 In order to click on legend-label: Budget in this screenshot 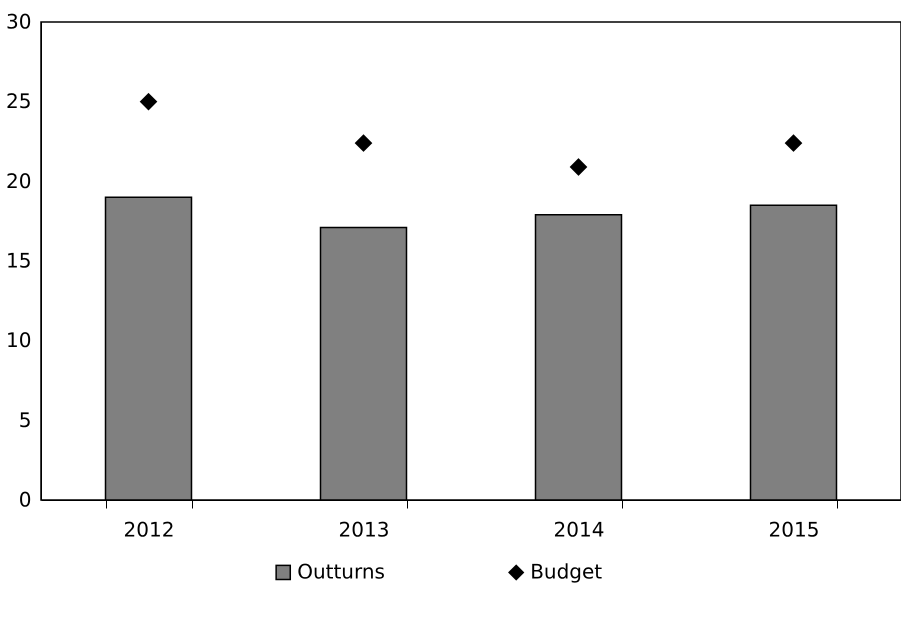, I will do `click(566, 571)`.